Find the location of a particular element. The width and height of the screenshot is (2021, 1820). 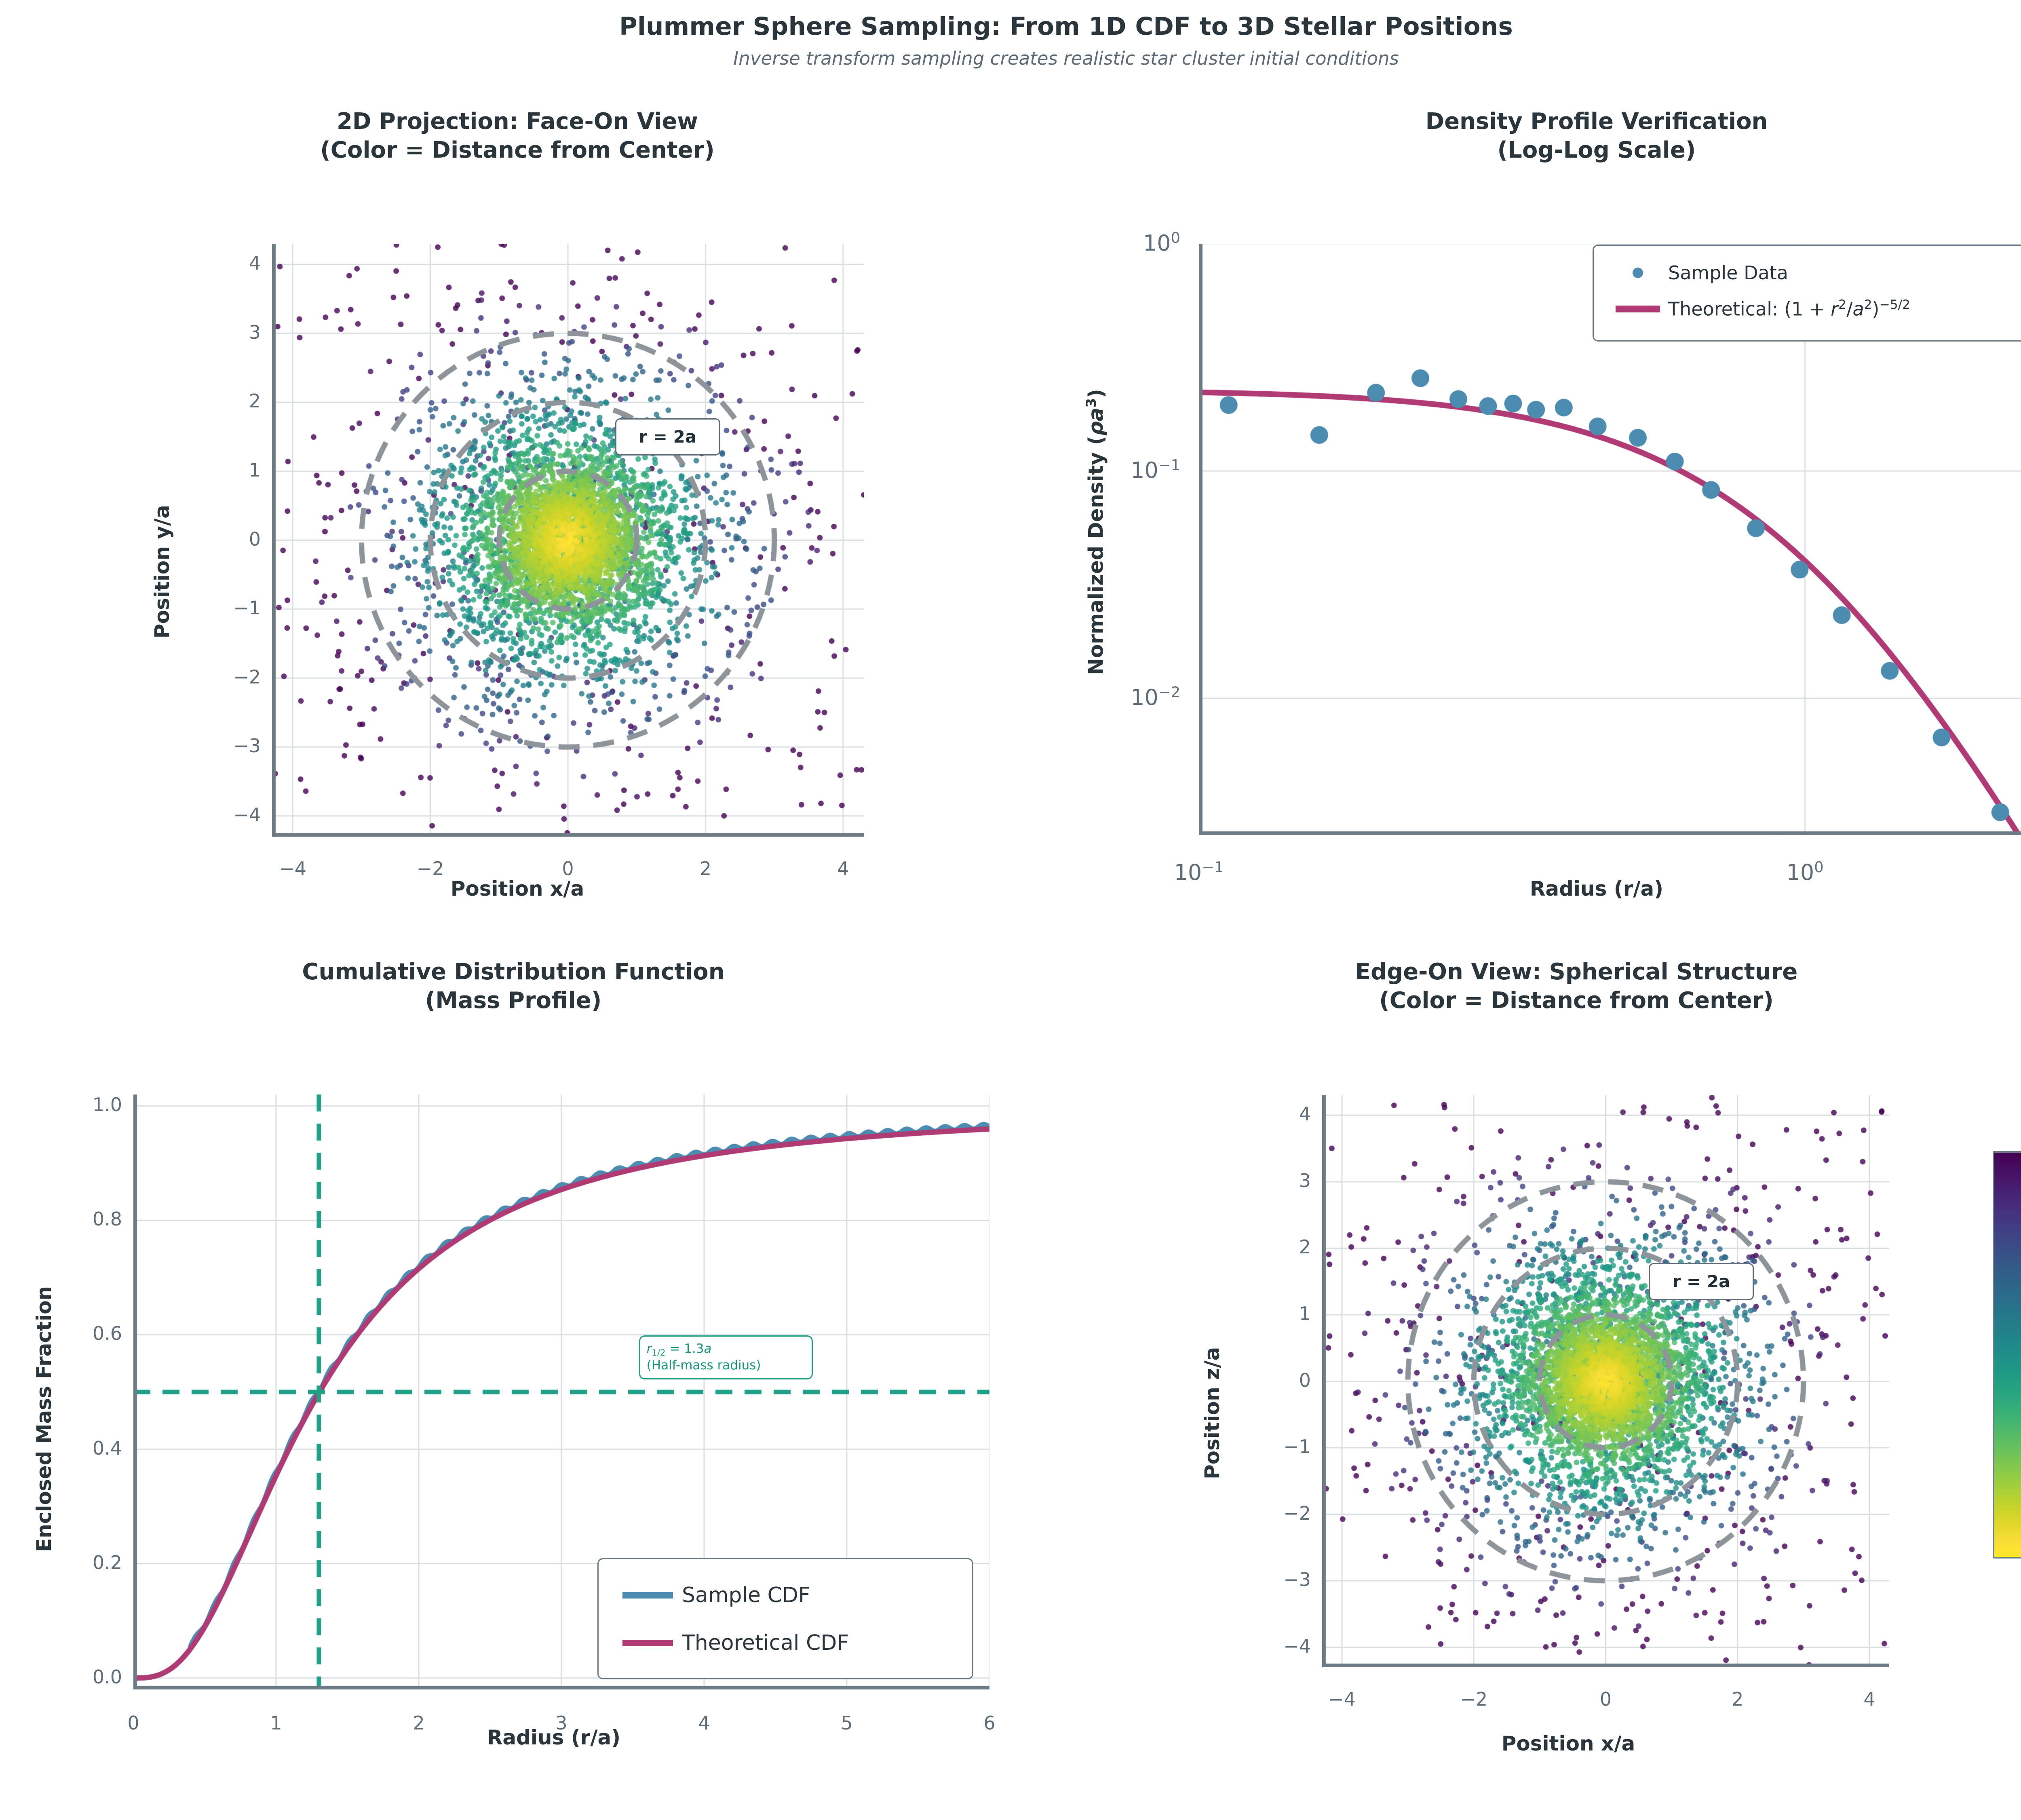

xaxis-label-edge-on: Position x/a is located at coordinates (1568, 1744).